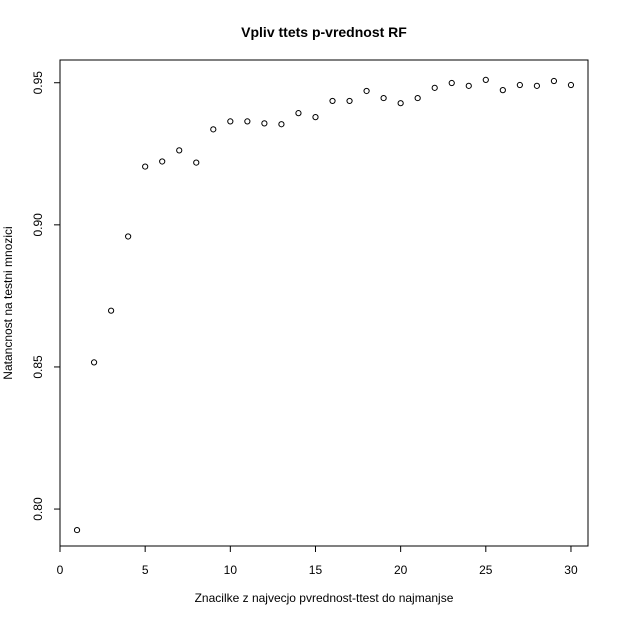 The image size is (620, 620). I want to click on x-tick-label: 10, so click(231, 570).